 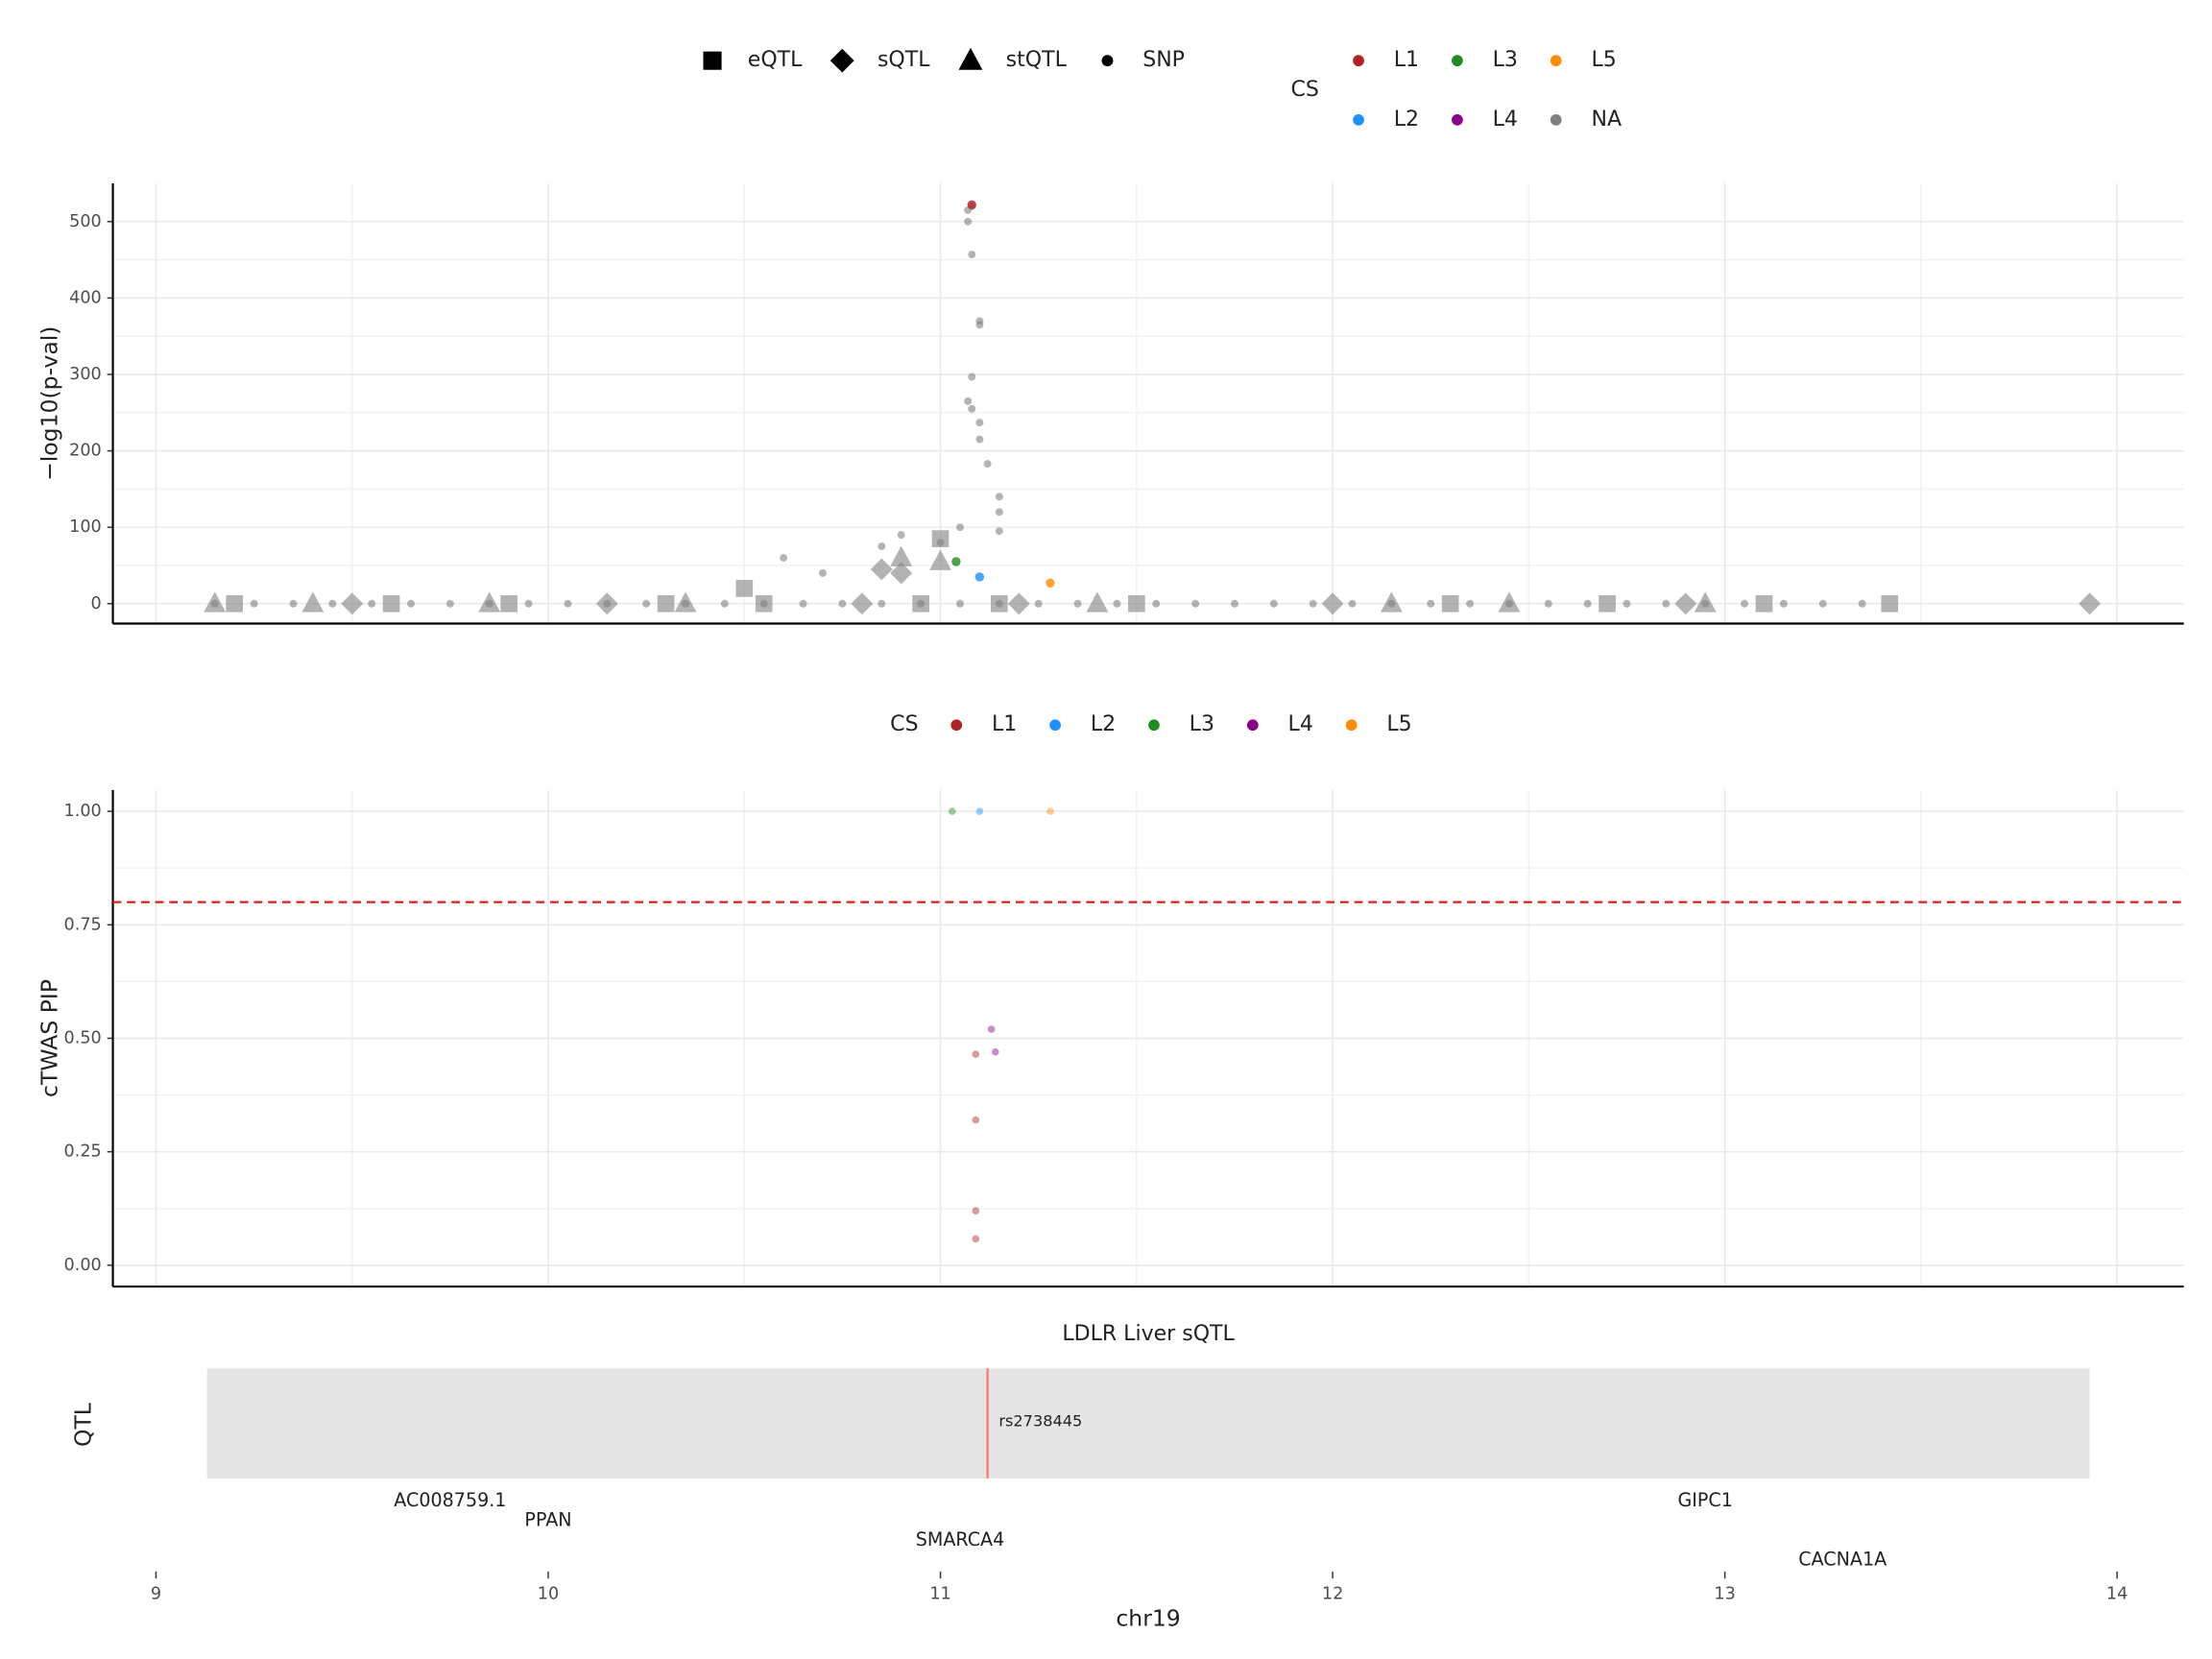 What do you see at coordinates (1148, 1334) in the screenshot?
I see `track-title: LDLR Liver sQTL` at bounding box center [1148, 1334].